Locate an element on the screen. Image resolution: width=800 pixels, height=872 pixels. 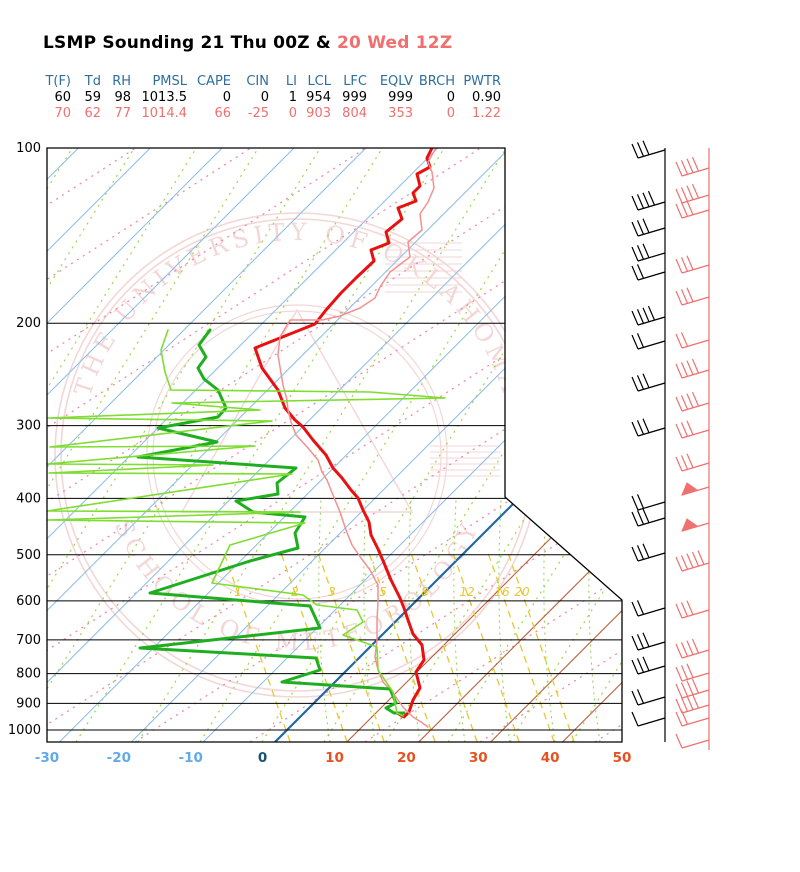
mixing-ratio-label: 12 is located at coordinates (466, 592).